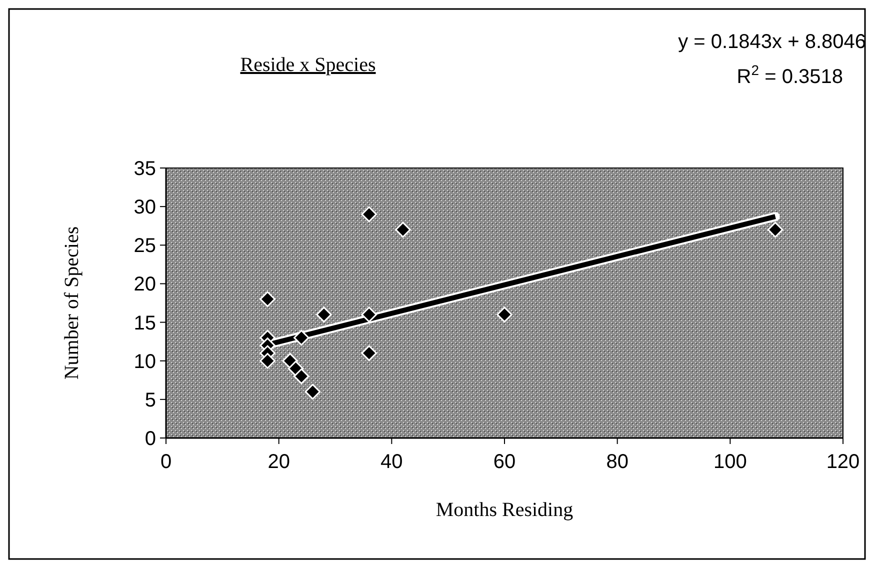 The image size is (885, 570). What do you see at coordinates (145, 285) in the screenshot?
I see `y-tick-label: 20` at bounding box center [145, 285].